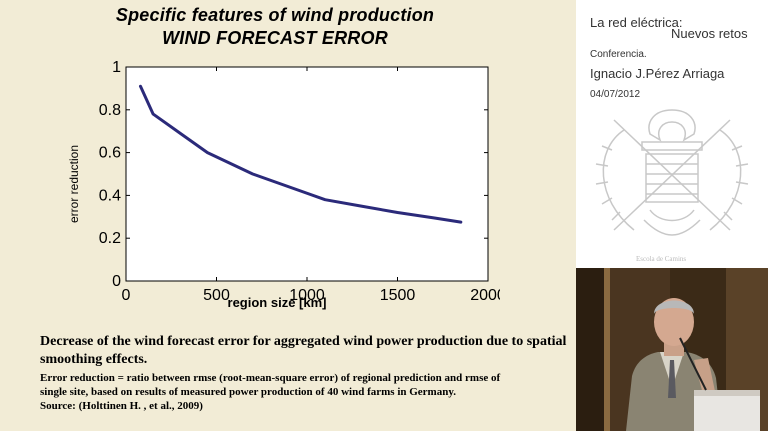  I want to click on caption-source: Source: (Holttinen H. , et al., 2009), so click(121, 406).